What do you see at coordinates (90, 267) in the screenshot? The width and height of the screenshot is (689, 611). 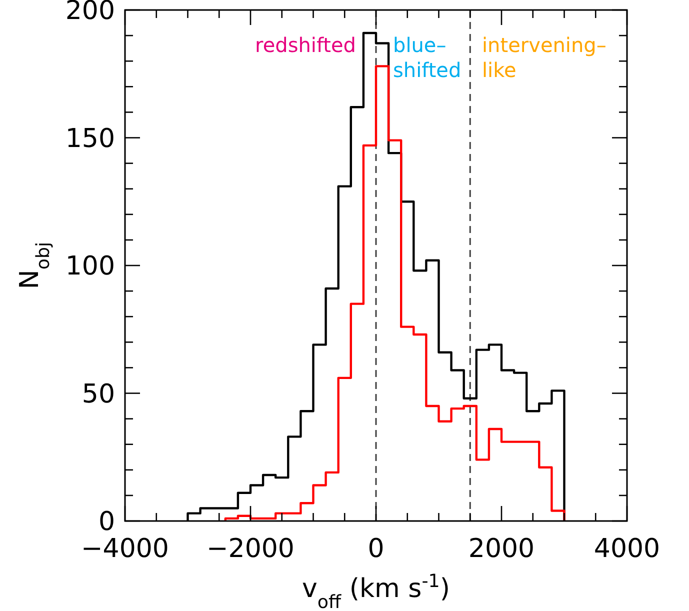 I see `y-tick-label: 100` at bounding box center [90, 267].